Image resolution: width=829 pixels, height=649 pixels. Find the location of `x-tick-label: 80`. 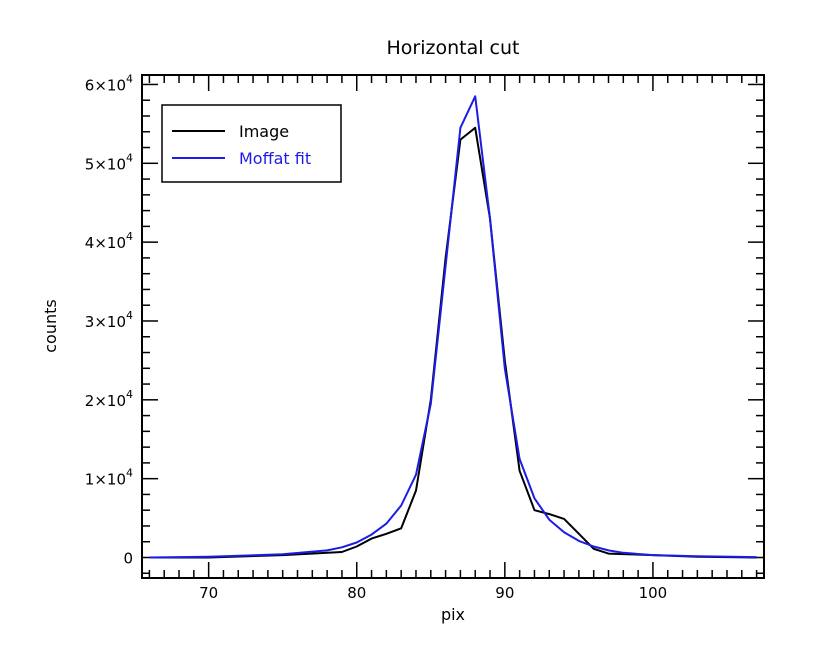

x-tick-label: 80 is located at coordinates (356, 593).